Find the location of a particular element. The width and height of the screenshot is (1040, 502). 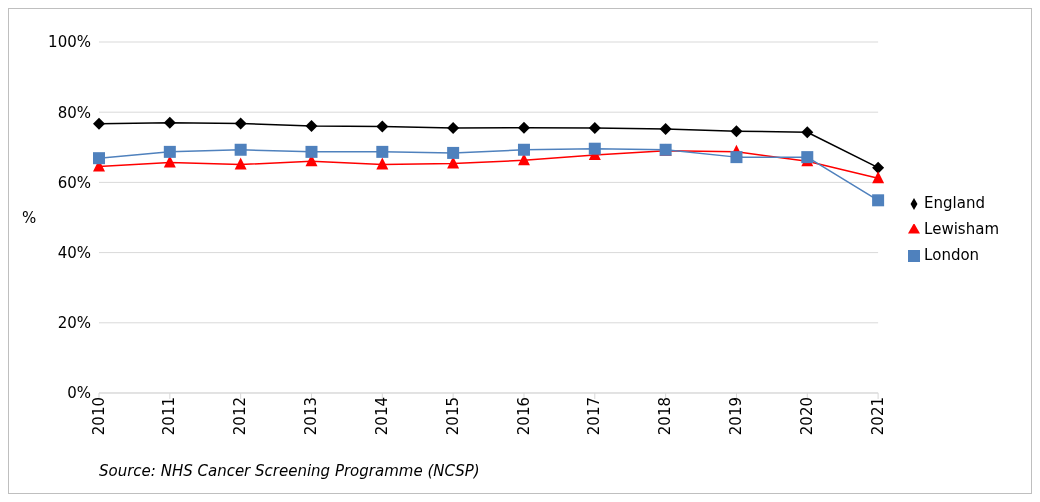

x-tick-label: 2010 is located at coordinates (98, 416).